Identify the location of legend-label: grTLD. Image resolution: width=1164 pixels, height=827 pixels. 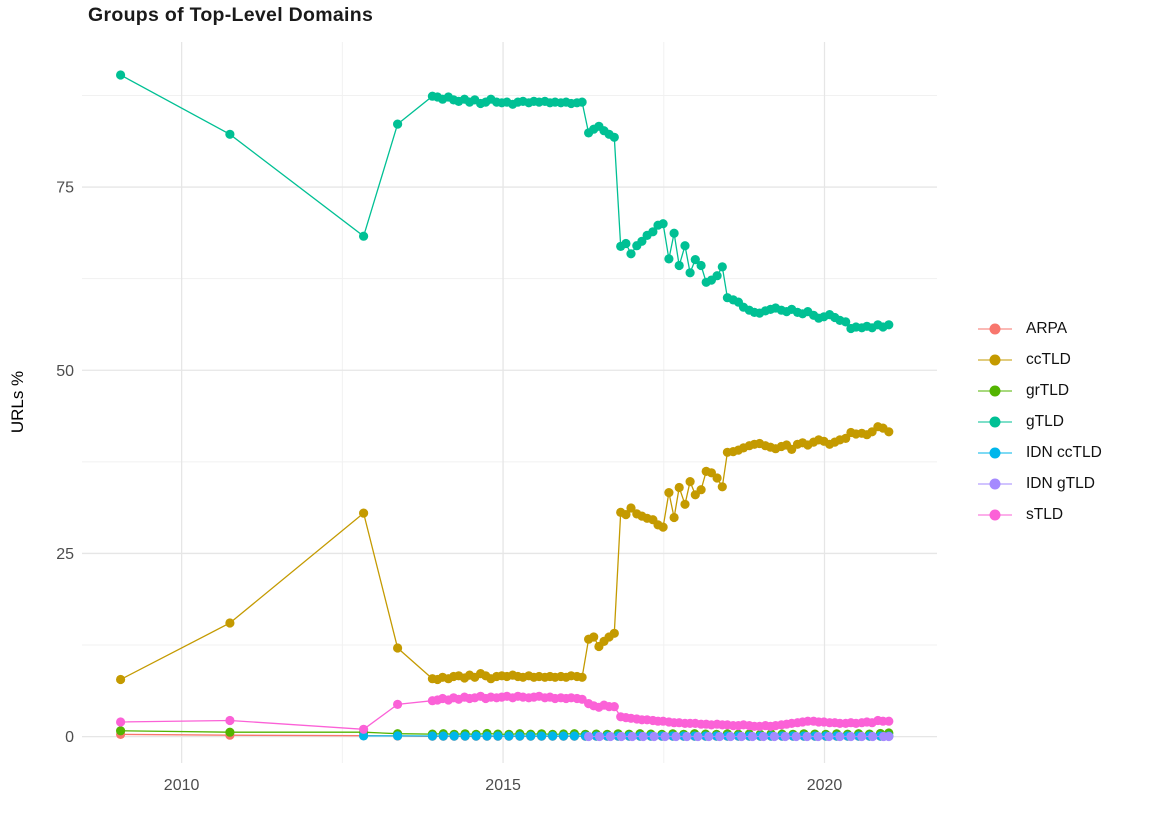
(1048, 390).